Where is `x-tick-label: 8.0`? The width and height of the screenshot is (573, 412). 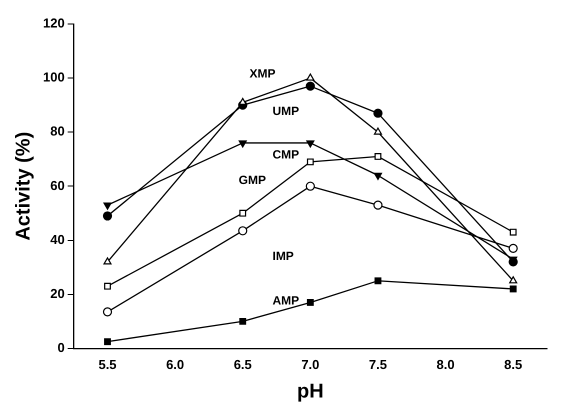
x-tick-label: 8.0 is located at coordinates (445, 364).